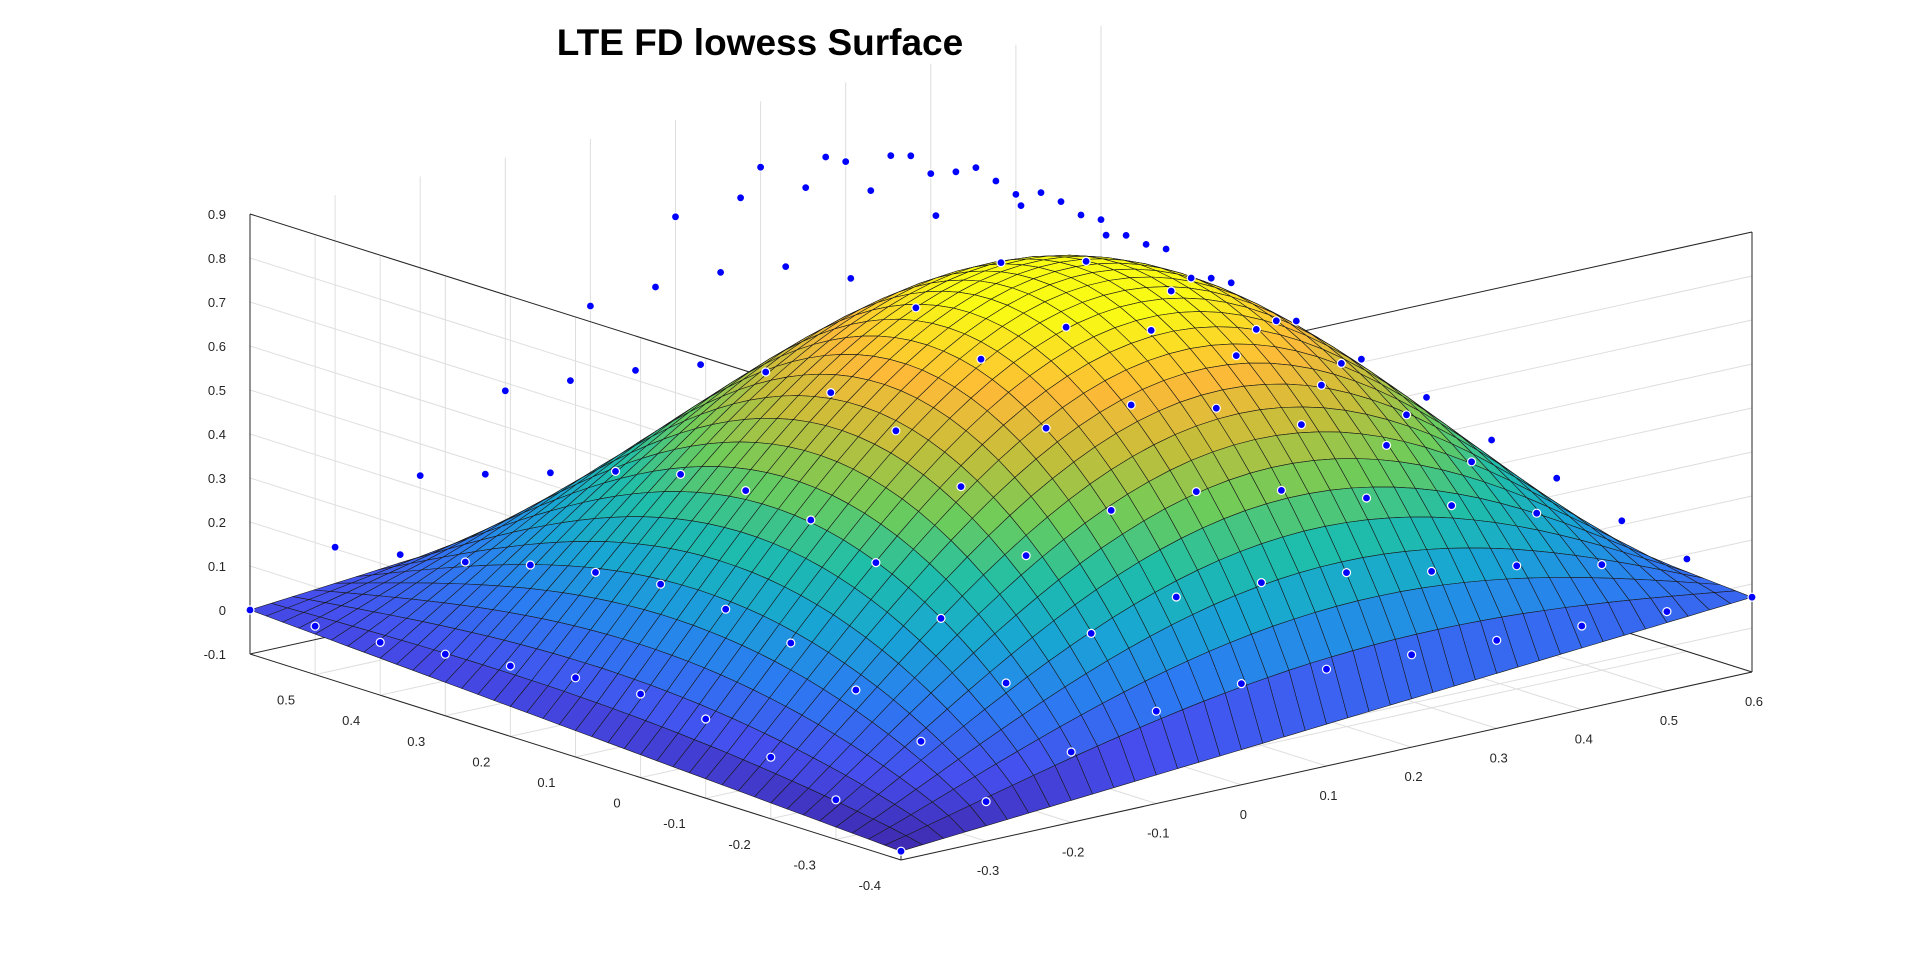 The width and height of the screenshot is (1920, 963). Describe the element at coordinates (1414, 776) in the screenshot. I see `x-tick-label: 0.2` at that location.